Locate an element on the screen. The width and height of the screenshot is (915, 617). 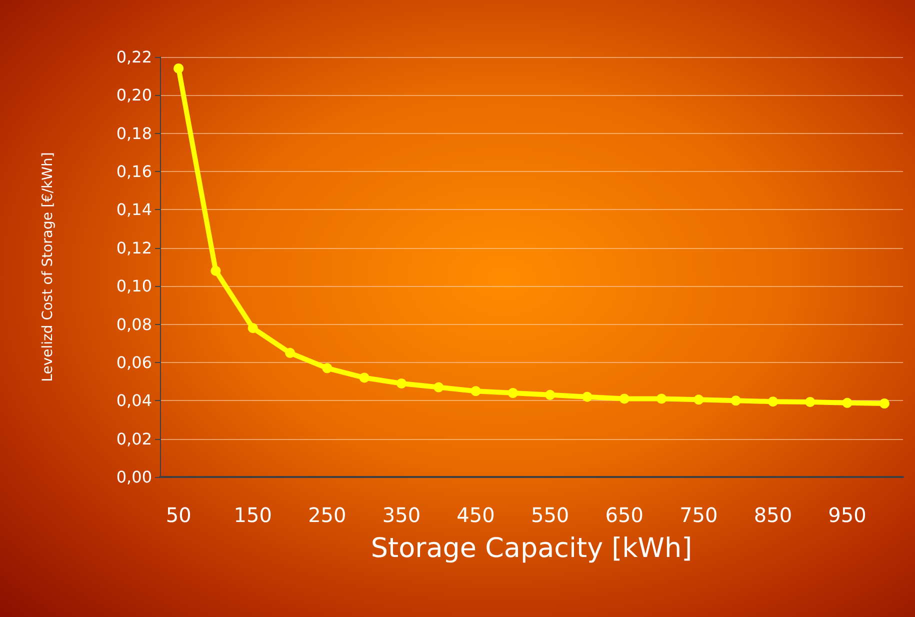
x-tick-label: 650 is located at coordinates (624, 515).